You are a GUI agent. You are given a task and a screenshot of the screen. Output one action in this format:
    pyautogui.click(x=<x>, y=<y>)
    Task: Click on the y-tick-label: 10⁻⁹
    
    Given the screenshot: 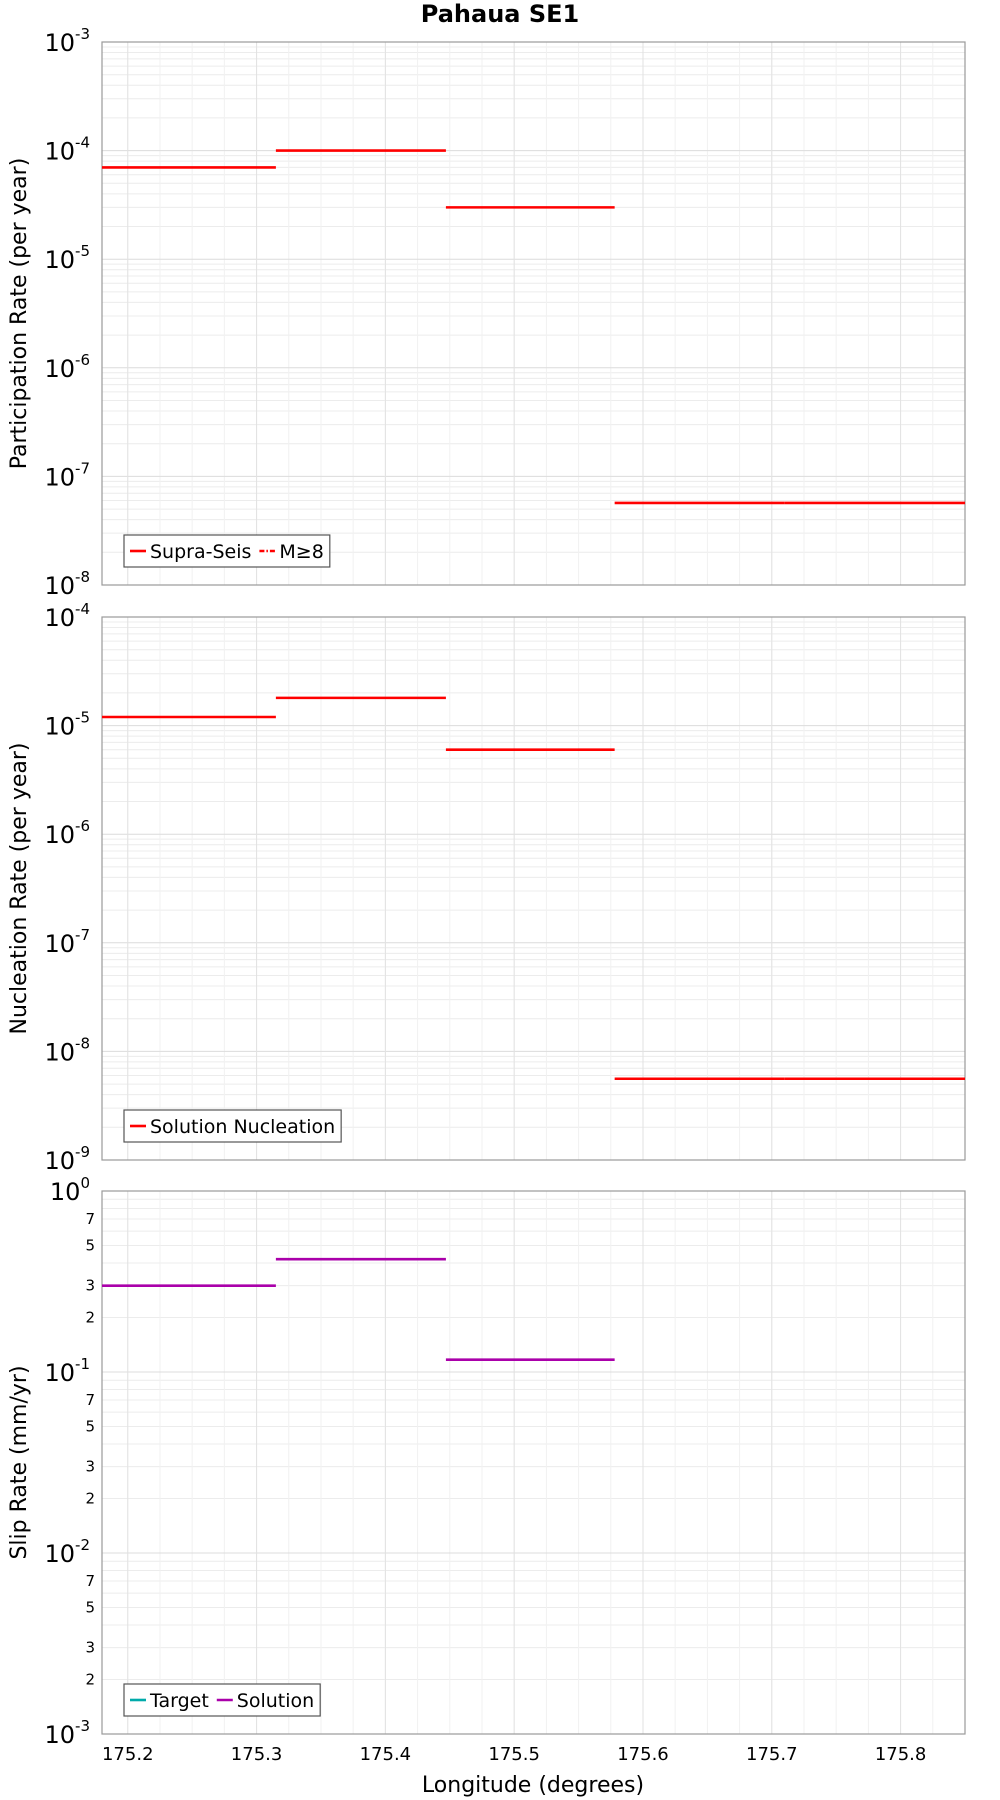 What is the action you would take?
    pyautogui.click(x=67, y=1159)
    